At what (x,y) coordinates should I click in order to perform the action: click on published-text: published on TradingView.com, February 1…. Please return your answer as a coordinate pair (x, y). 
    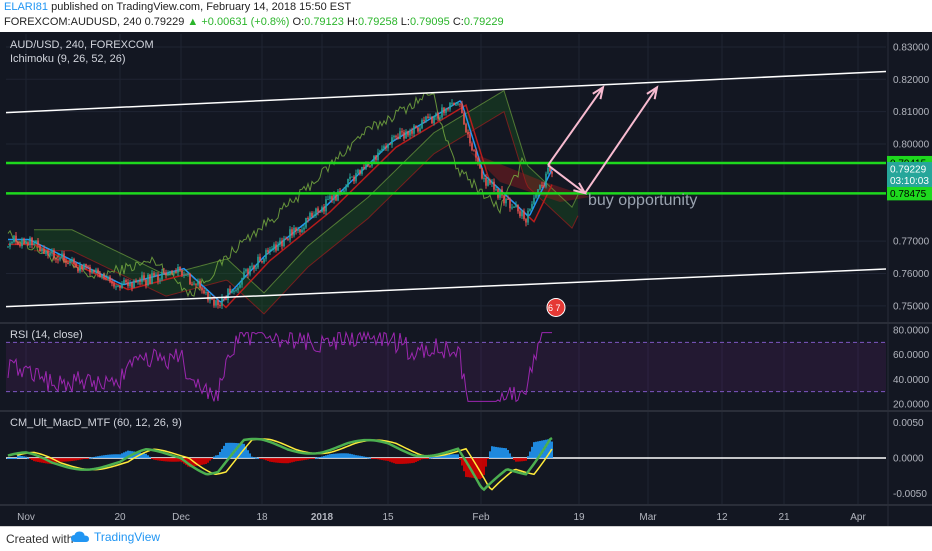
    Looking at the image, I should click on (201, 7).